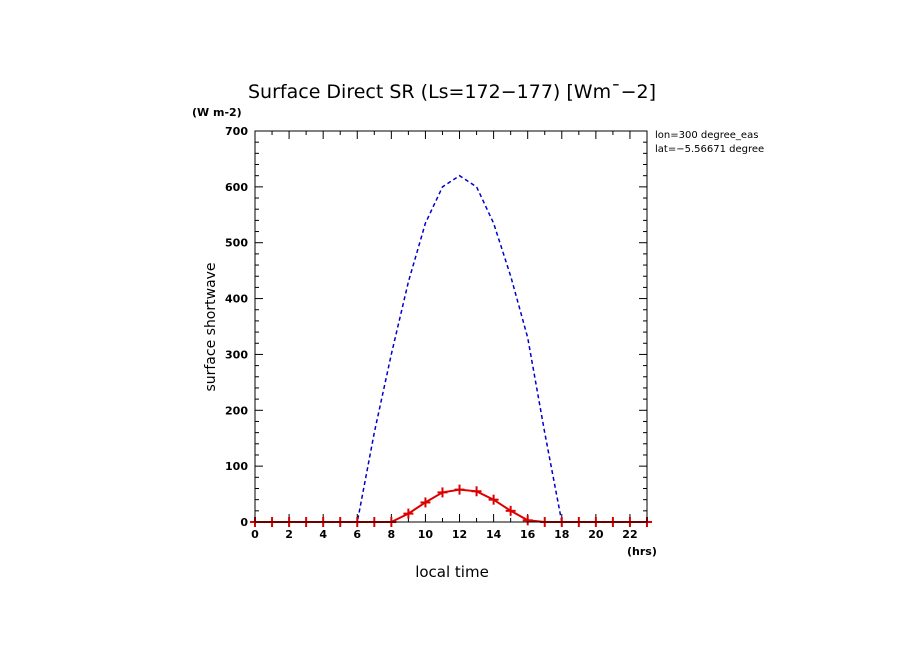  What do you see at coordinates (236, 410) in the screenshot?
I see `y-tick-label: 200` at bounding box center [236, 410].